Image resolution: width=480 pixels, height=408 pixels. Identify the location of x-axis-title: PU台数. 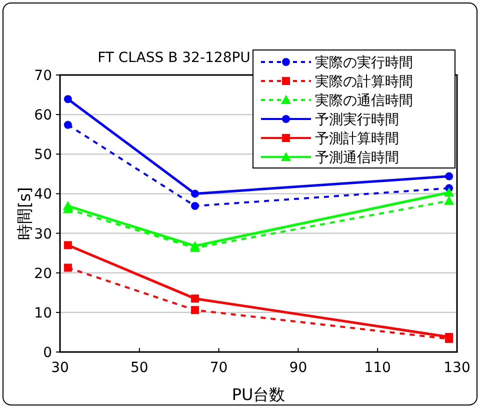
(259, 394).